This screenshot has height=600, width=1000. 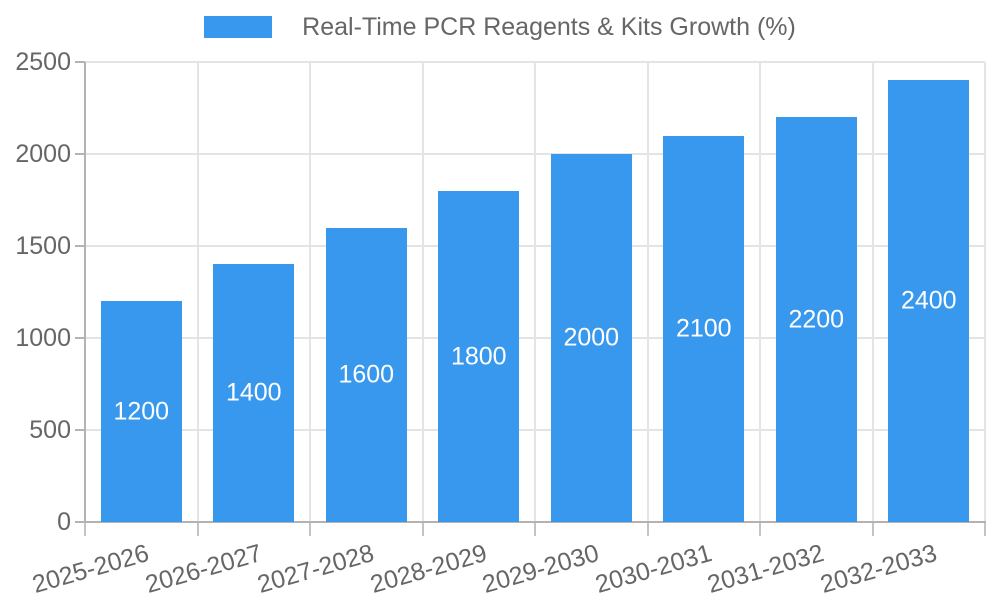 I want to click on bar-value-label: 1600, so click(x=366, y=374).